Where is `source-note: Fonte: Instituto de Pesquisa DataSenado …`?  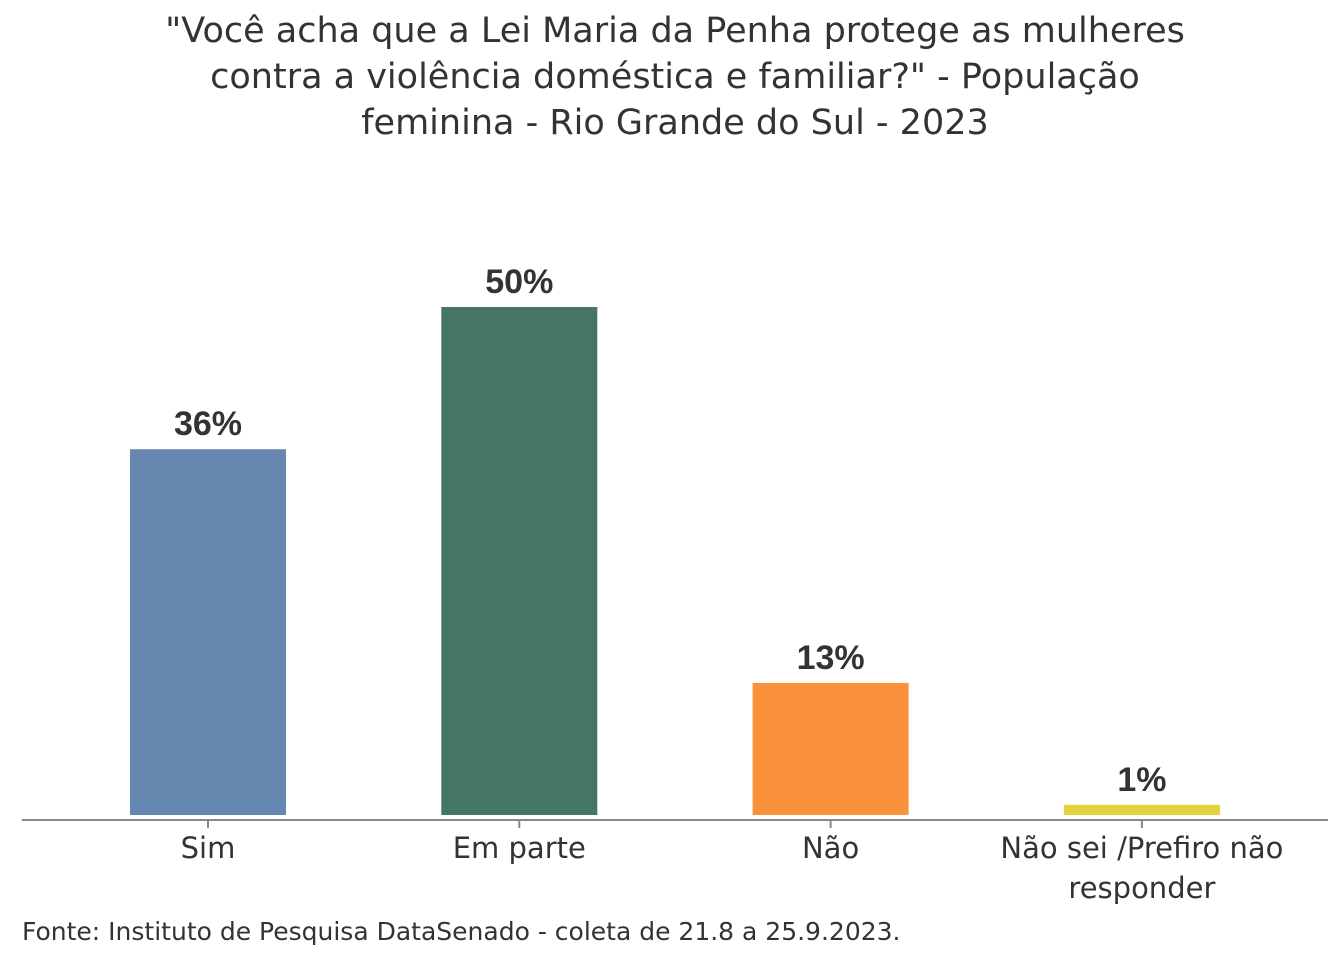
source-note: Fonte: Instituto de Pesquisa DataSenado … is located at coordinates (461, 931).